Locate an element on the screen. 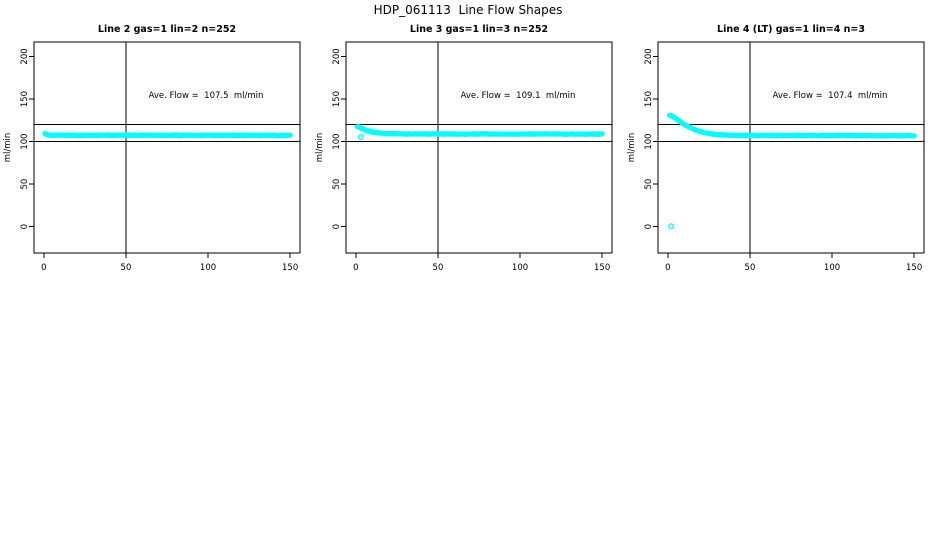 This screenshot has height=540, width=936. panel-title-line-2: Line 2 gas=1 lin=2 n=252 is located at coordinates (167, 29).